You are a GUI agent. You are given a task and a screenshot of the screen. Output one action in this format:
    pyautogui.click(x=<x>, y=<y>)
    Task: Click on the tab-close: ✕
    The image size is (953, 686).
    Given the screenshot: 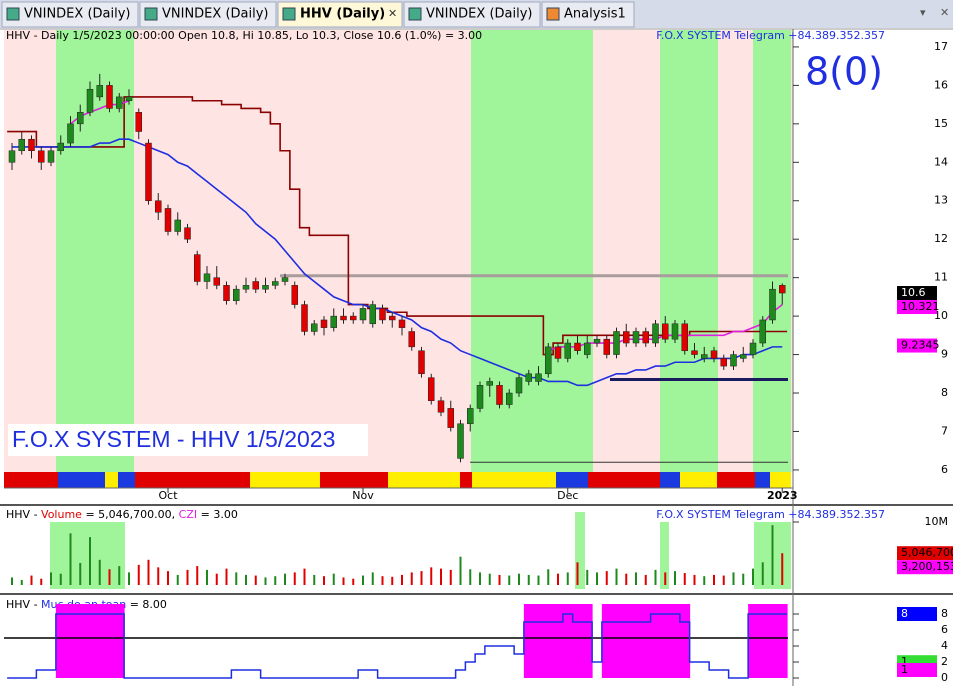 What is the action you would take?
    pyautogui.click(x=392, y=13)
    